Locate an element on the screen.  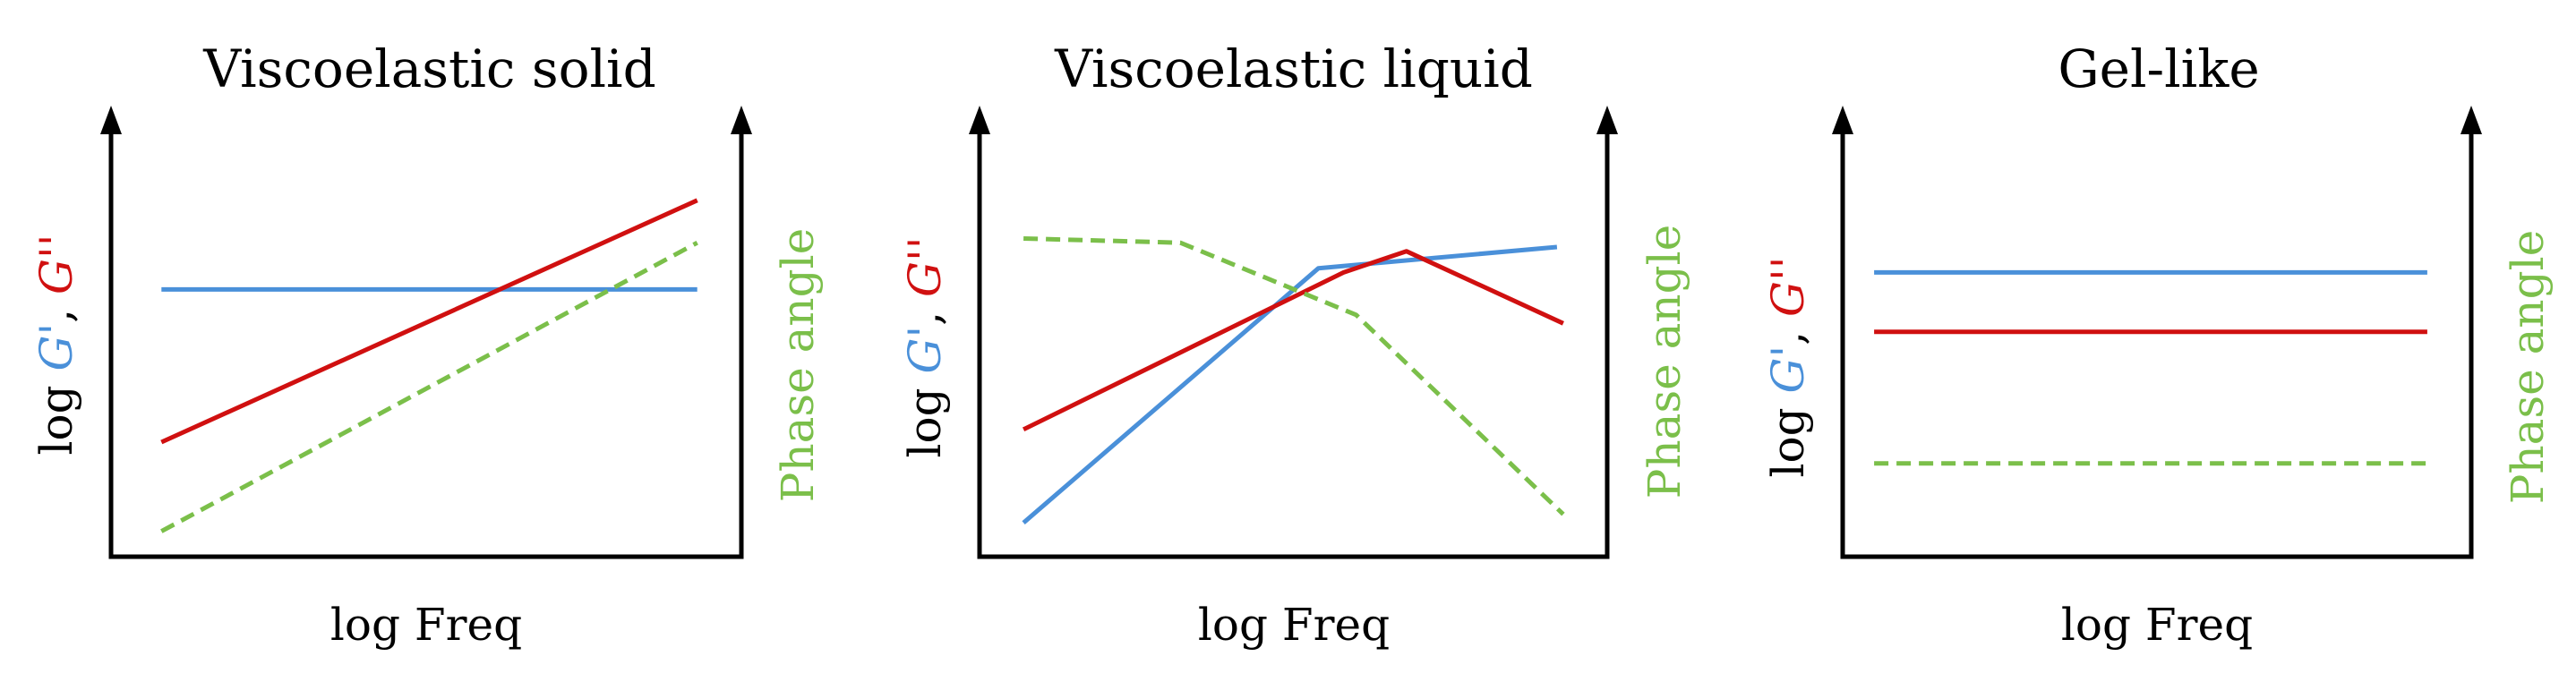
chart-title: Viscoelastic liquid is located at coordinates (1293, 68).